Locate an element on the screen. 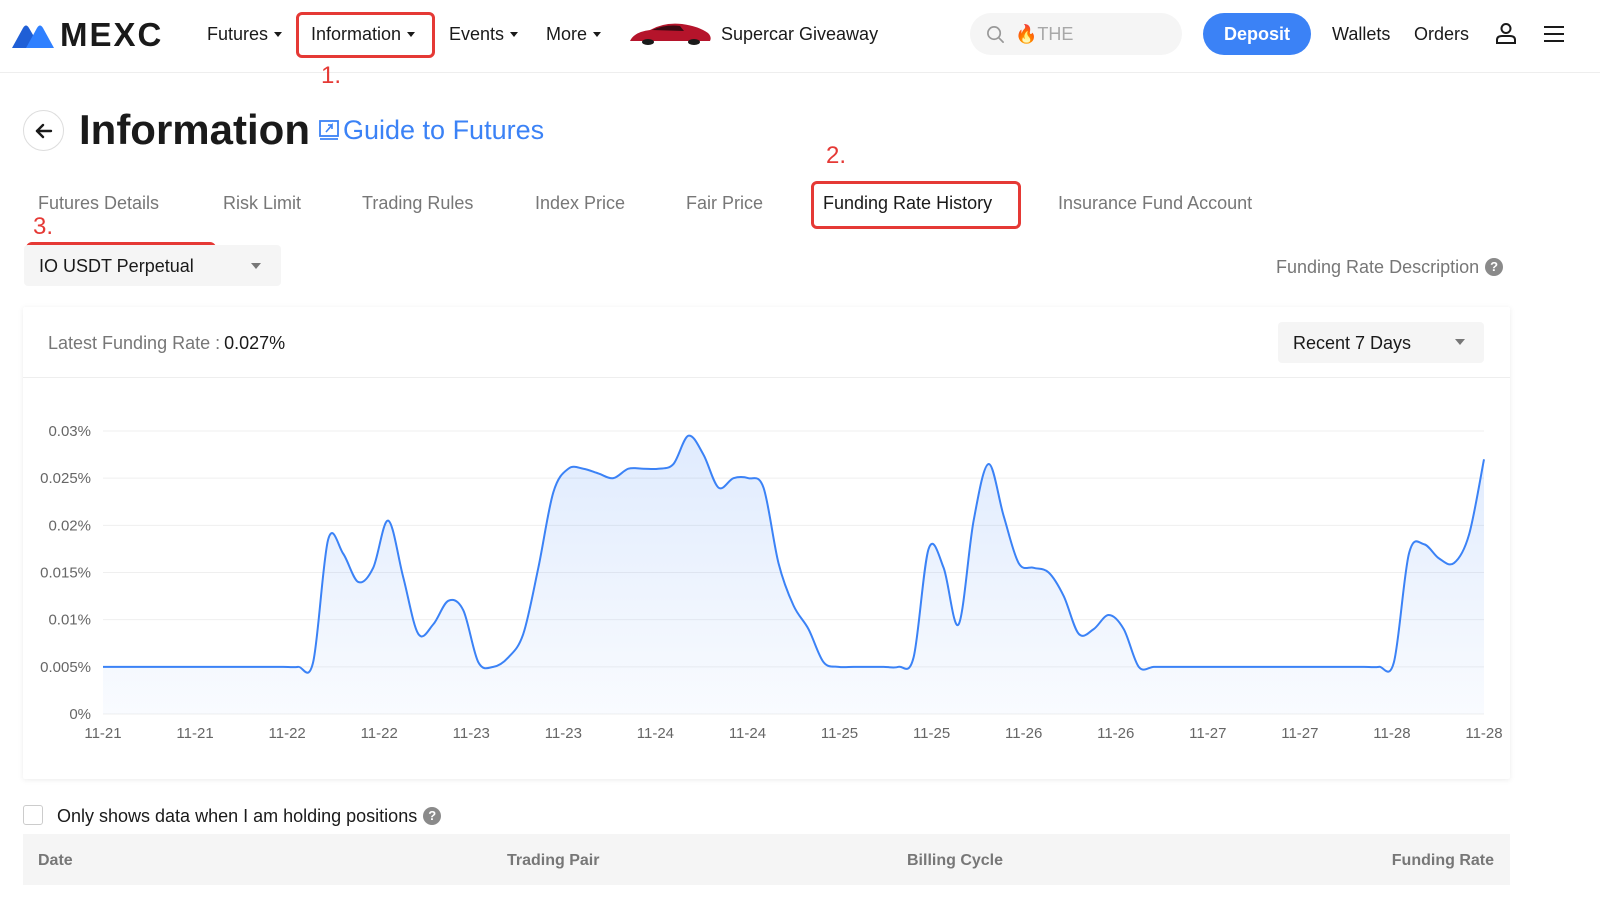 The height and width of the screenshot is (917, 1600). help-icon: ? is located at coordinates (432, 816).